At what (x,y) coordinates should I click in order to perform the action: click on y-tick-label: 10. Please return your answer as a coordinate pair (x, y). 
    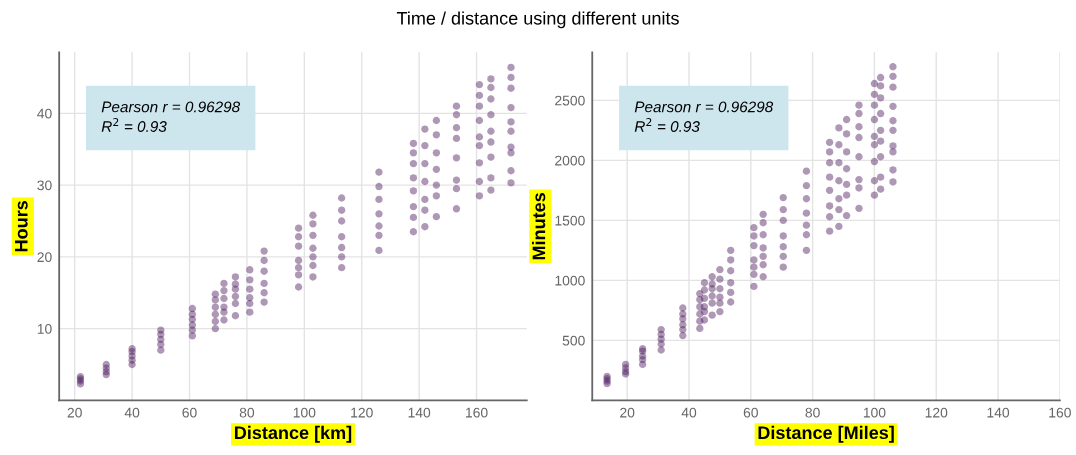
    Looking at the image, I should click on (44, 328).